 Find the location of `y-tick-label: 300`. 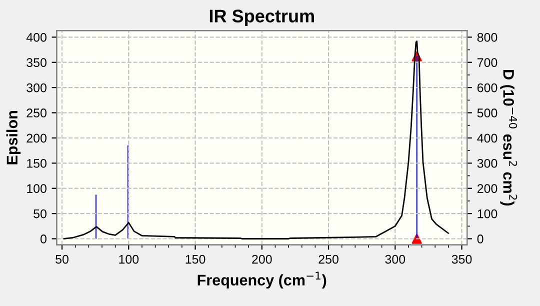

y-tick-label: 300 is located at coordinates (36, 87).